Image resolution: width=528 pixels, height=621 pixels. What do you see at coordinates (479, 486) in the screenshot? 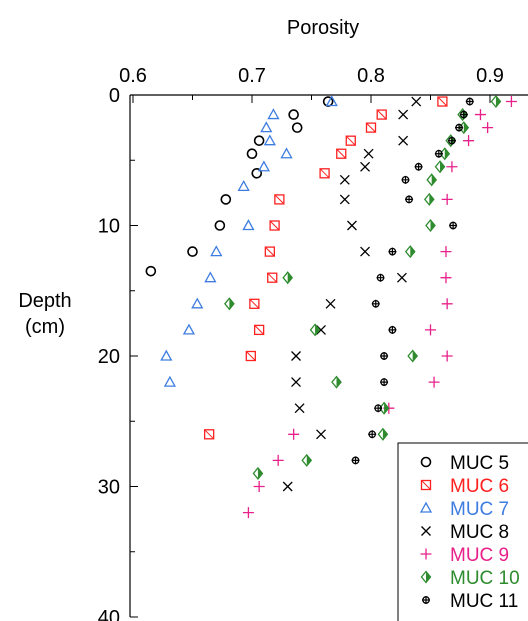
I see `legend-label: MUC 6` at bounding box center [479, 486].